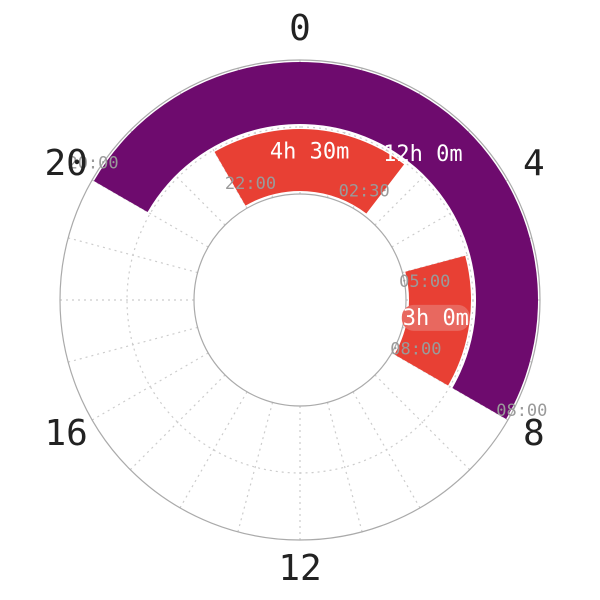  What do you see at coordinates (92, 163) in the screenshot?
I see `time-label-start: 20:00` at bounding box center [92, 163].